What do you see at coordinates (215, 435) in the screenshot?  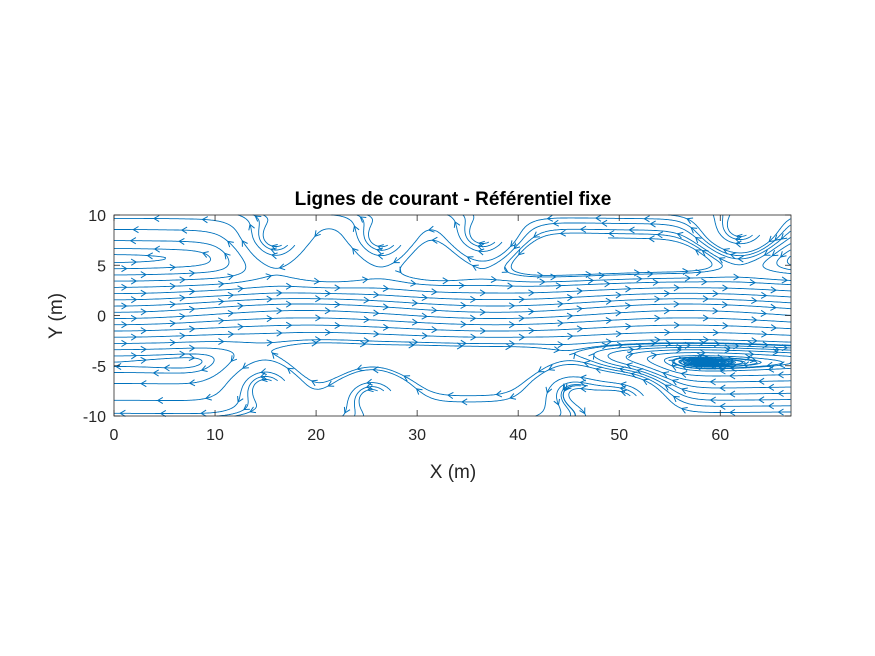 I see `x-tick-label: 10` at bounding box center [215, 435].